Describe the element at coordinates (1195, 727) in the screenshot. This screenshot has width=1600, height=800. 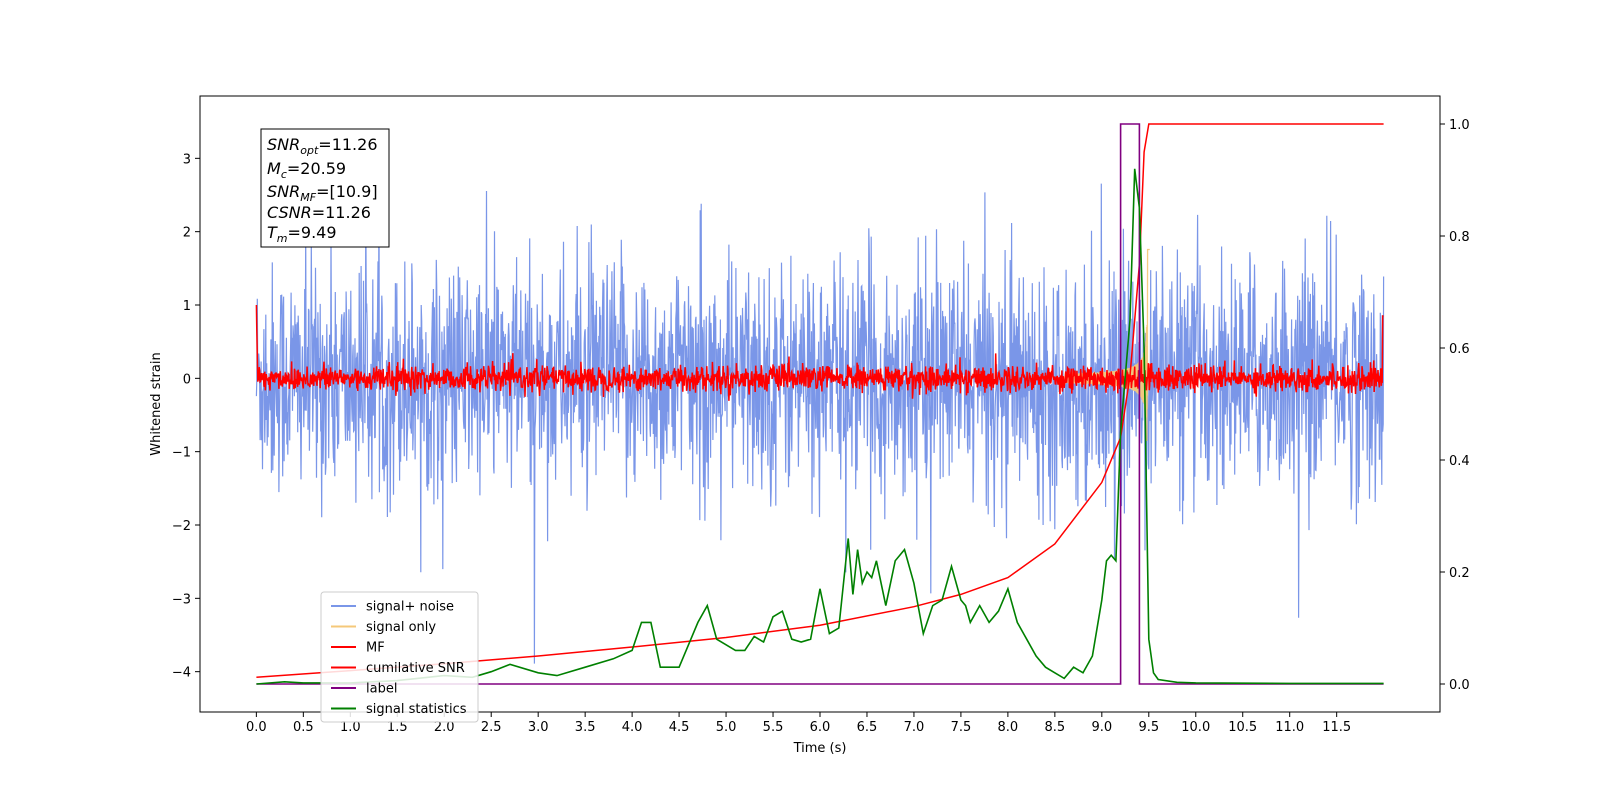
I see `x-tick-label: 10.0` at that location.